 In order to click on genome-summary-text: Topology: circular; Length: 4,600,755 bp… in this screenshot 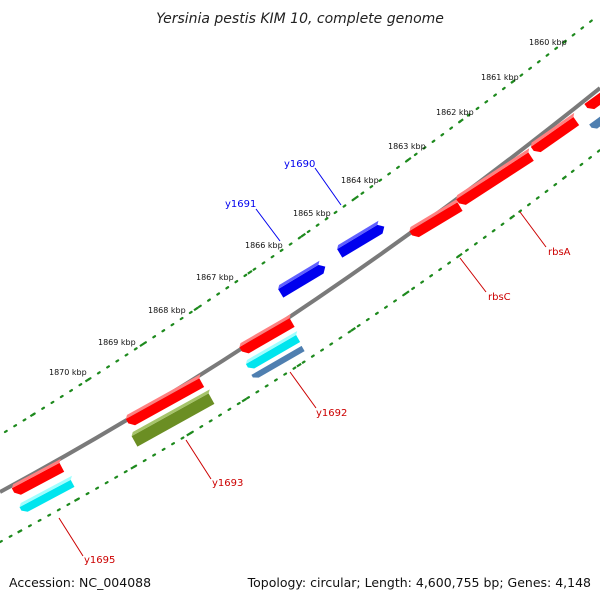, I will do `click(419, 582)`.